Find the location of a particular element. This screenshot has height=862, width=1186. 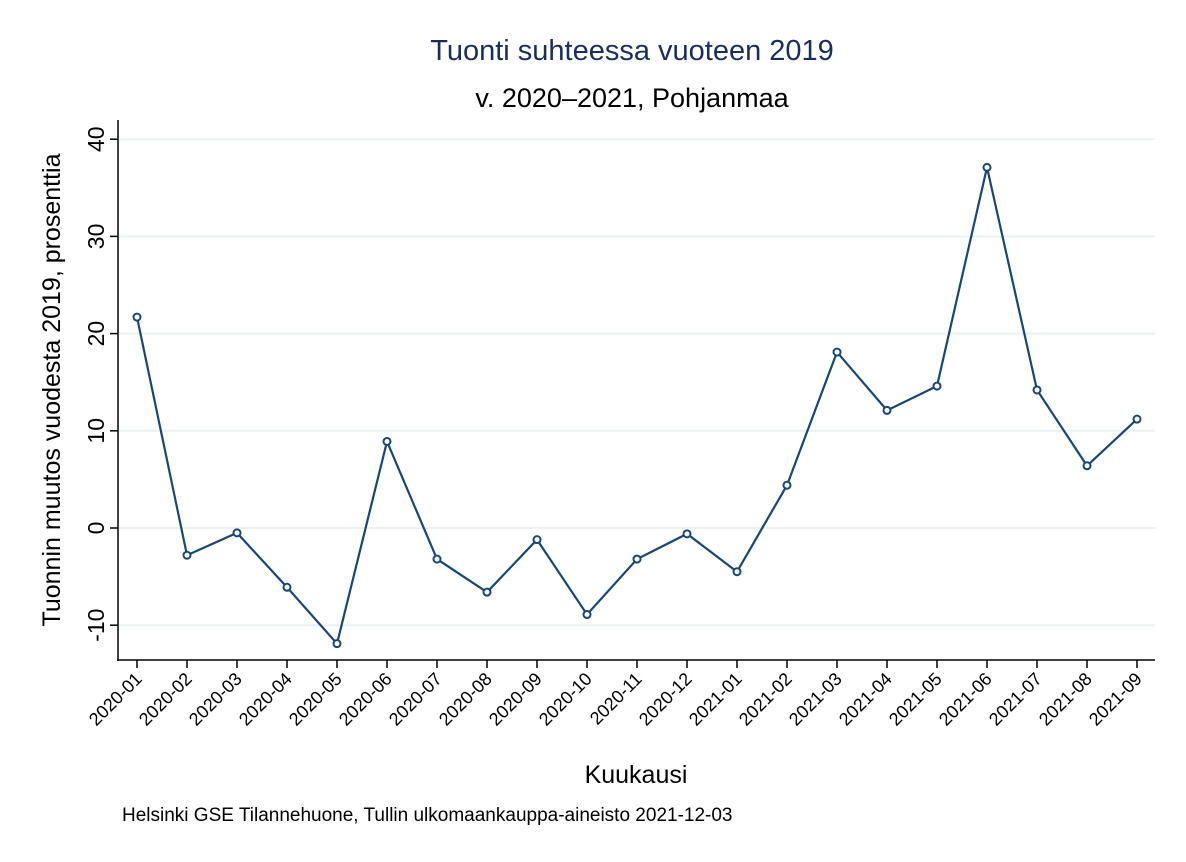

x-tick-label: 2020-05 is located at coordinates (315, 699).